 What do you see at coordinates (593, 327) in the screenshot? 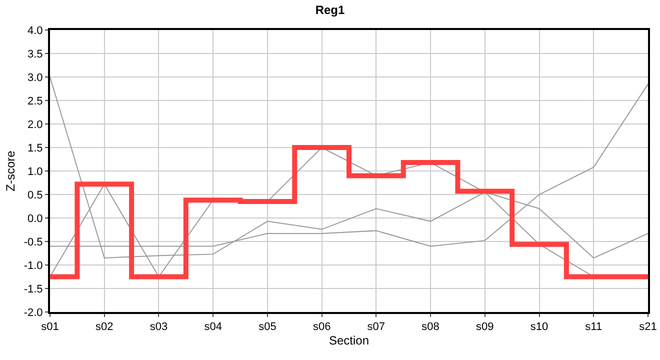
I see `x-tick-label: s11` at bounding box center [593, 327].